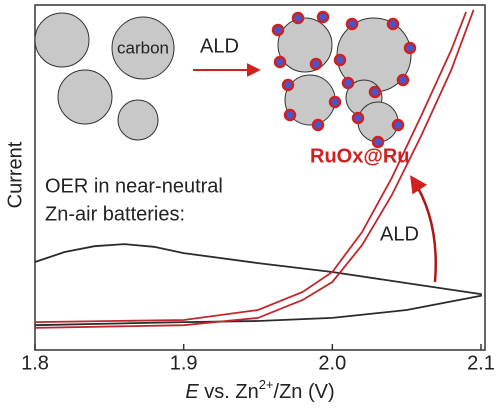  What do you see at coordinates (115, 214) in the screenshot?
I see `annotation: Zn-air batteries:` at bounding box center [115, 214].